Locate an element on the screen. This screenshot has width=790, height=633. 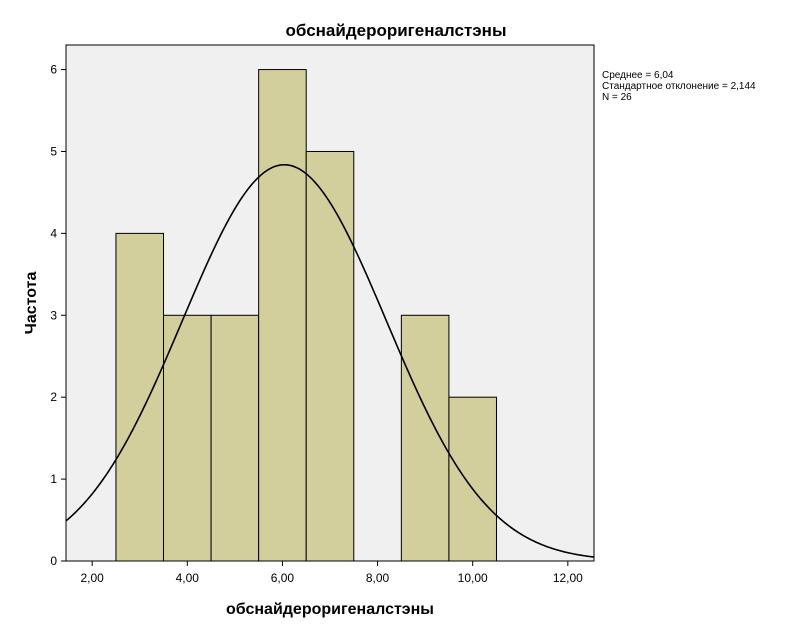
y-tick-label: 5 is located at coordinates (53, 151).